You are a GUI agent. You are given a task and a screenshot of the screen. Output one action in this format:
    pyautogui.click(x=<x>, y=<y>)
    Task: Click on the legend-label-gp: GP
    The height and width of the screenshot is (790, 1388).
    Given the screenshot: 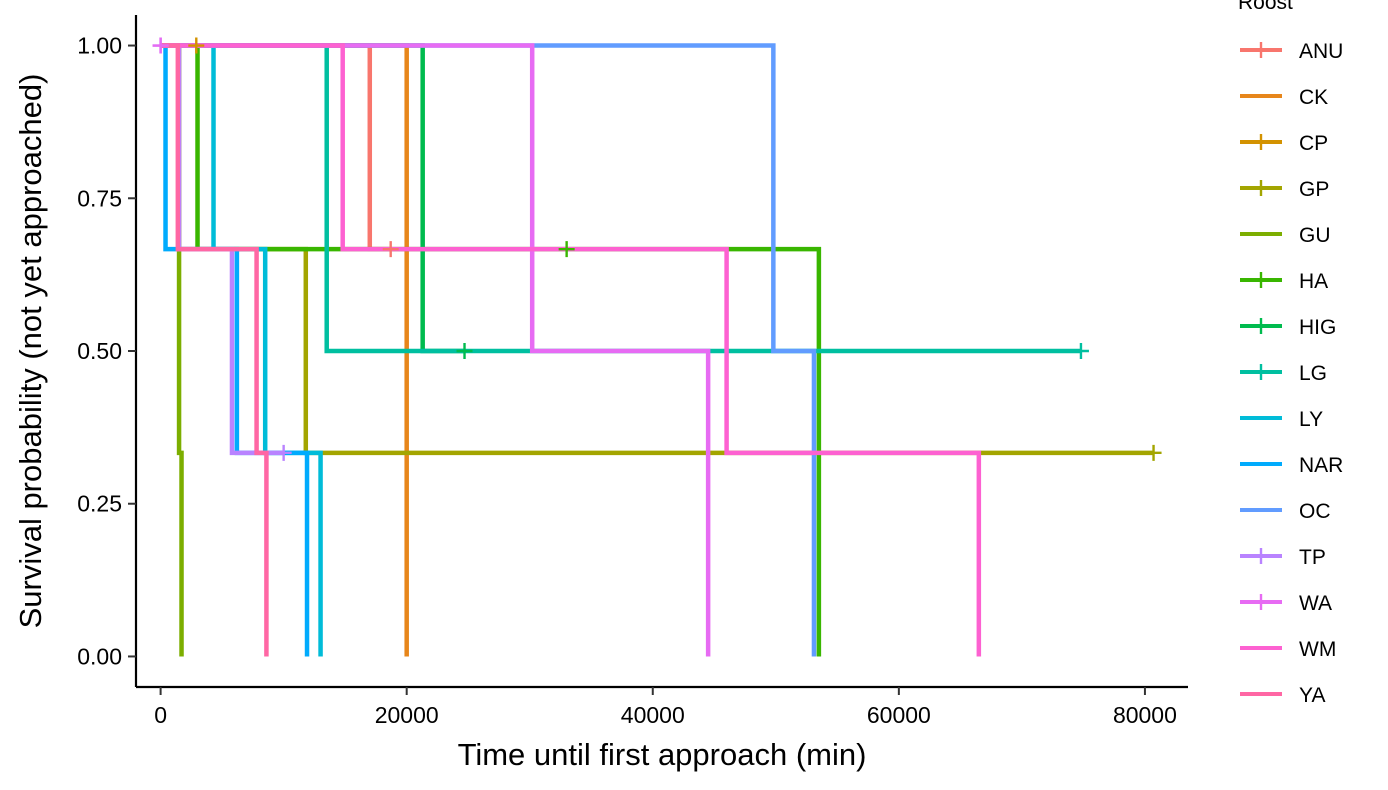 What is the action you would take?
    pyautogui.click(x=1314, y=189)
    